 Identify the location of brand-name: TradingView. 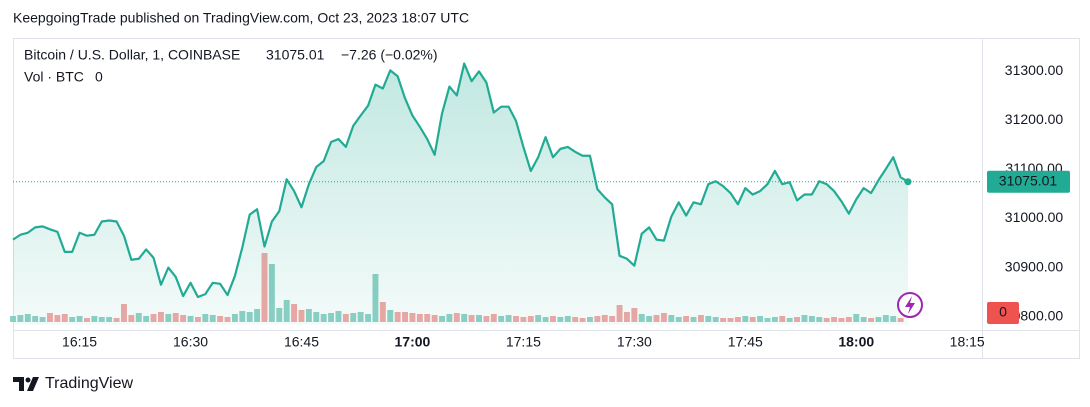
(89, 383).